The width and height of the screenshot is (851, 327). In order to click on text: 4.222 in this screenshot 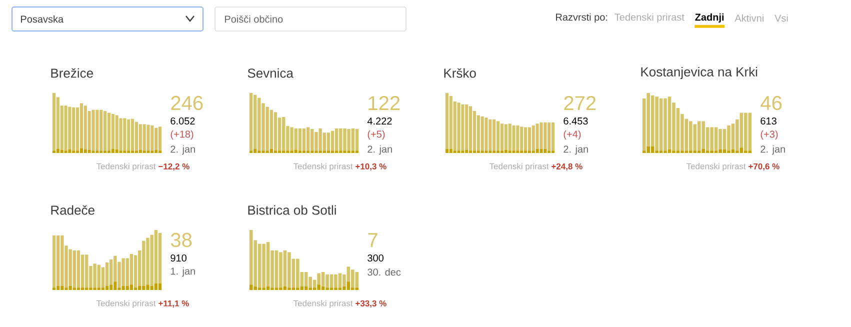, I will do `click(379, 121)`.